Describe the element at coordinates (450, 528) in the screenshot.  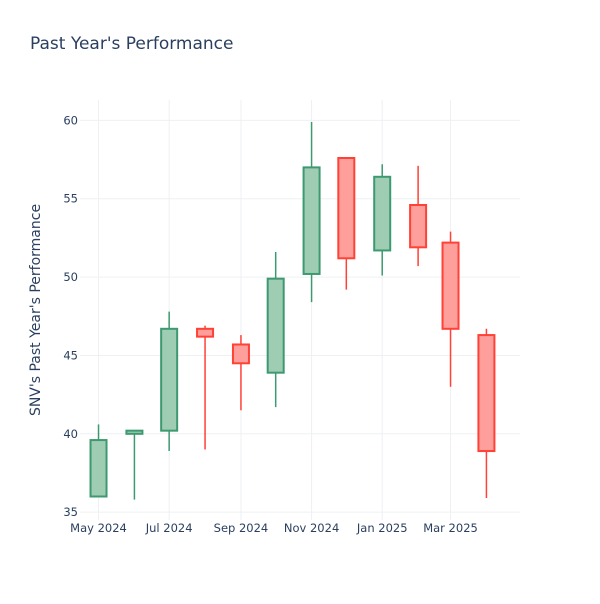
I see `x-tick-label: Mar 2025` at that location.